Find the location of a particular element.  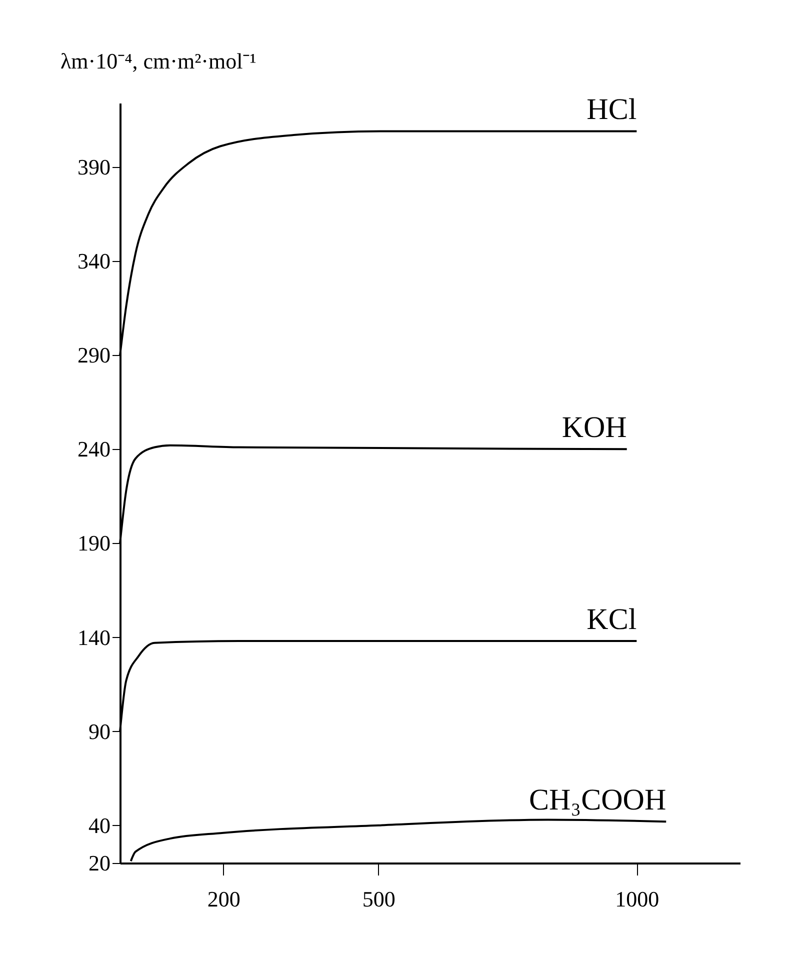

y-tick-label: 290 is located at coordinates (94, 355).